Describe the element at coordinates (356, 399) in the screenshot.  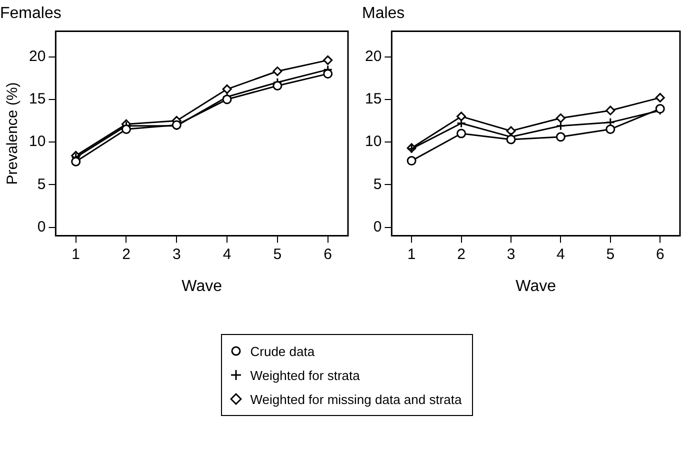
I see `legend-label: Weighted for missing data and strata` at that location.